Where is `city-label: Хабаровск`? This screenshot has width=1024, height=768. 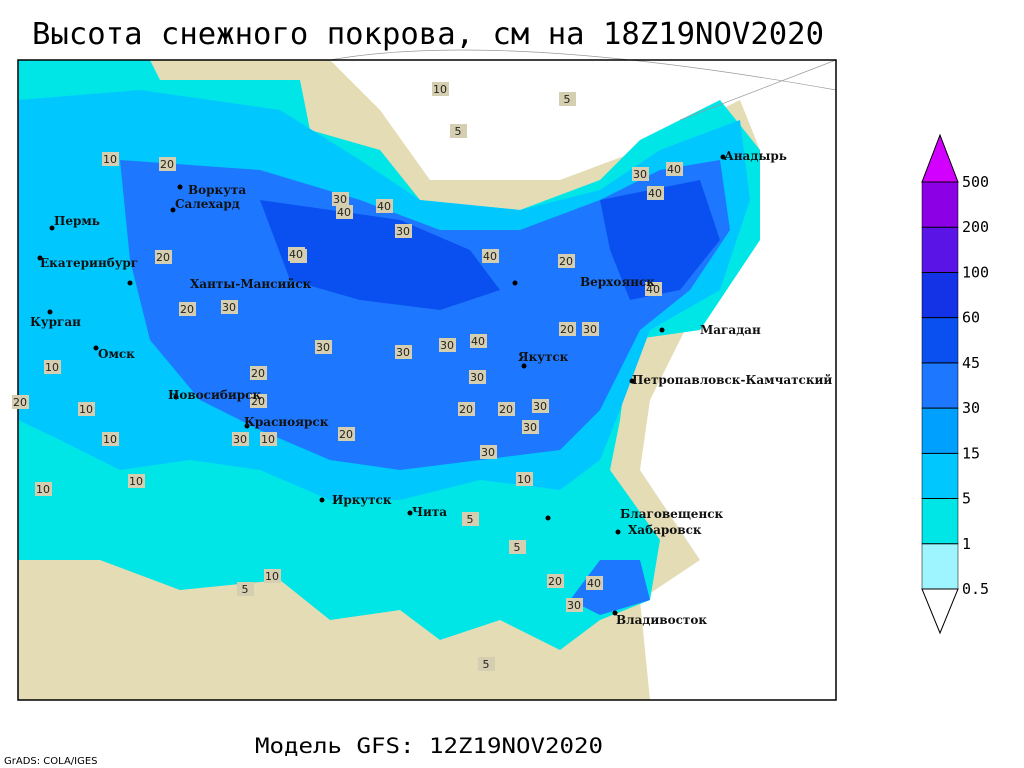 city-label: Хабаровск is located at coordinates (665, 530).